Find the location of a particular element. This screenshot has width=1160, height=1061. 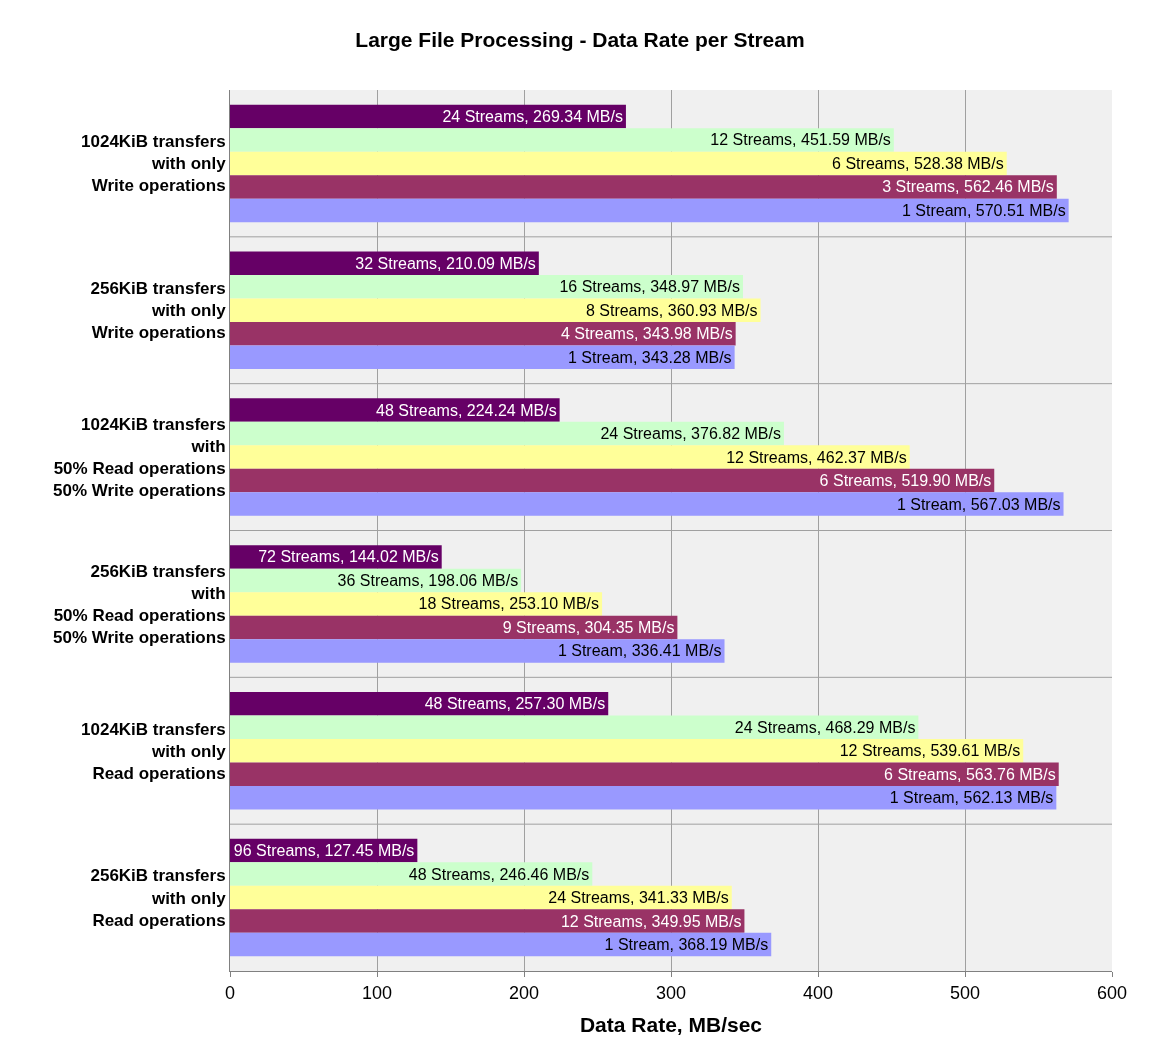

y-tick-label: 1024KiB transfers with only Read operations is located at coordinates (154, 751).